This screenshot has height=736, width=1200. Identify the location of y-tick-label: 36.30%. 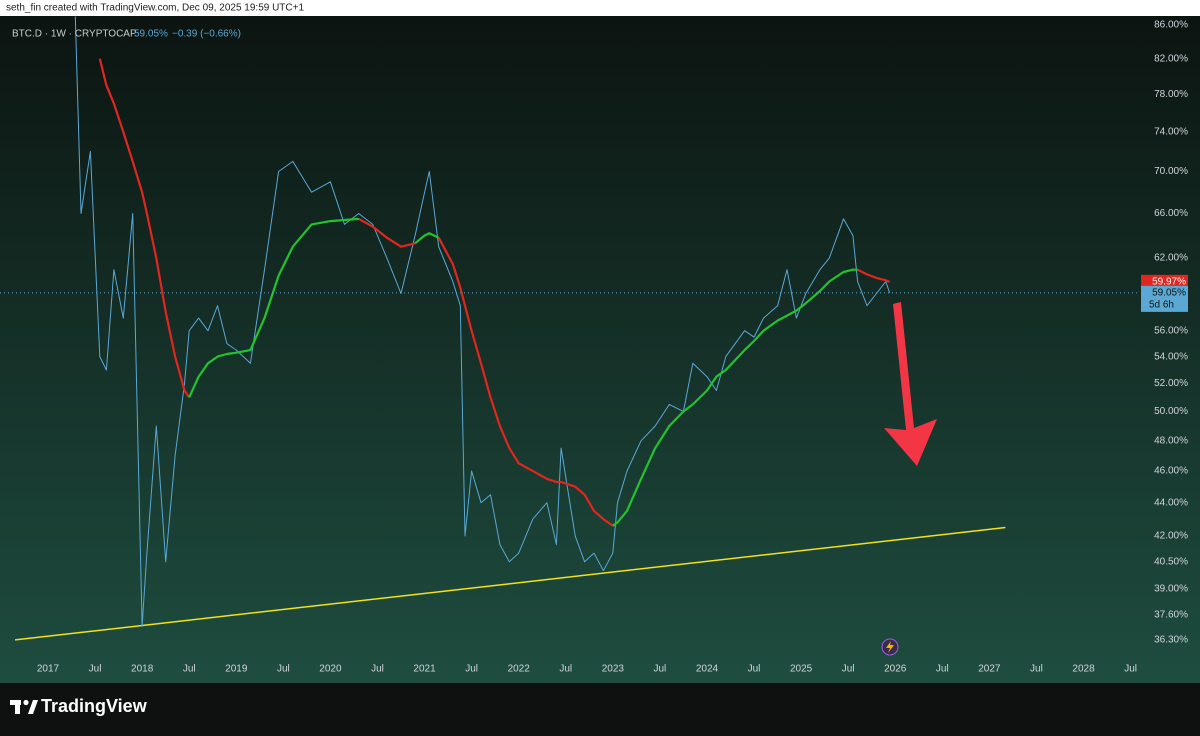
(1171, 640).